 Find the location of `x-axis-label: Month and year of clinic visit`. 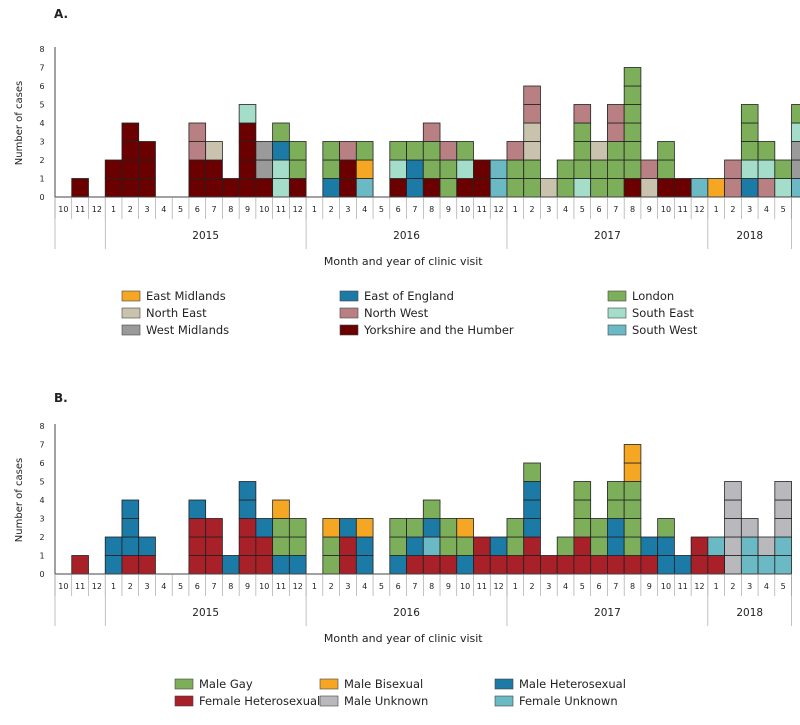

x-axis-label: Month and year of clinic visit is located at coordinates (403, 638).